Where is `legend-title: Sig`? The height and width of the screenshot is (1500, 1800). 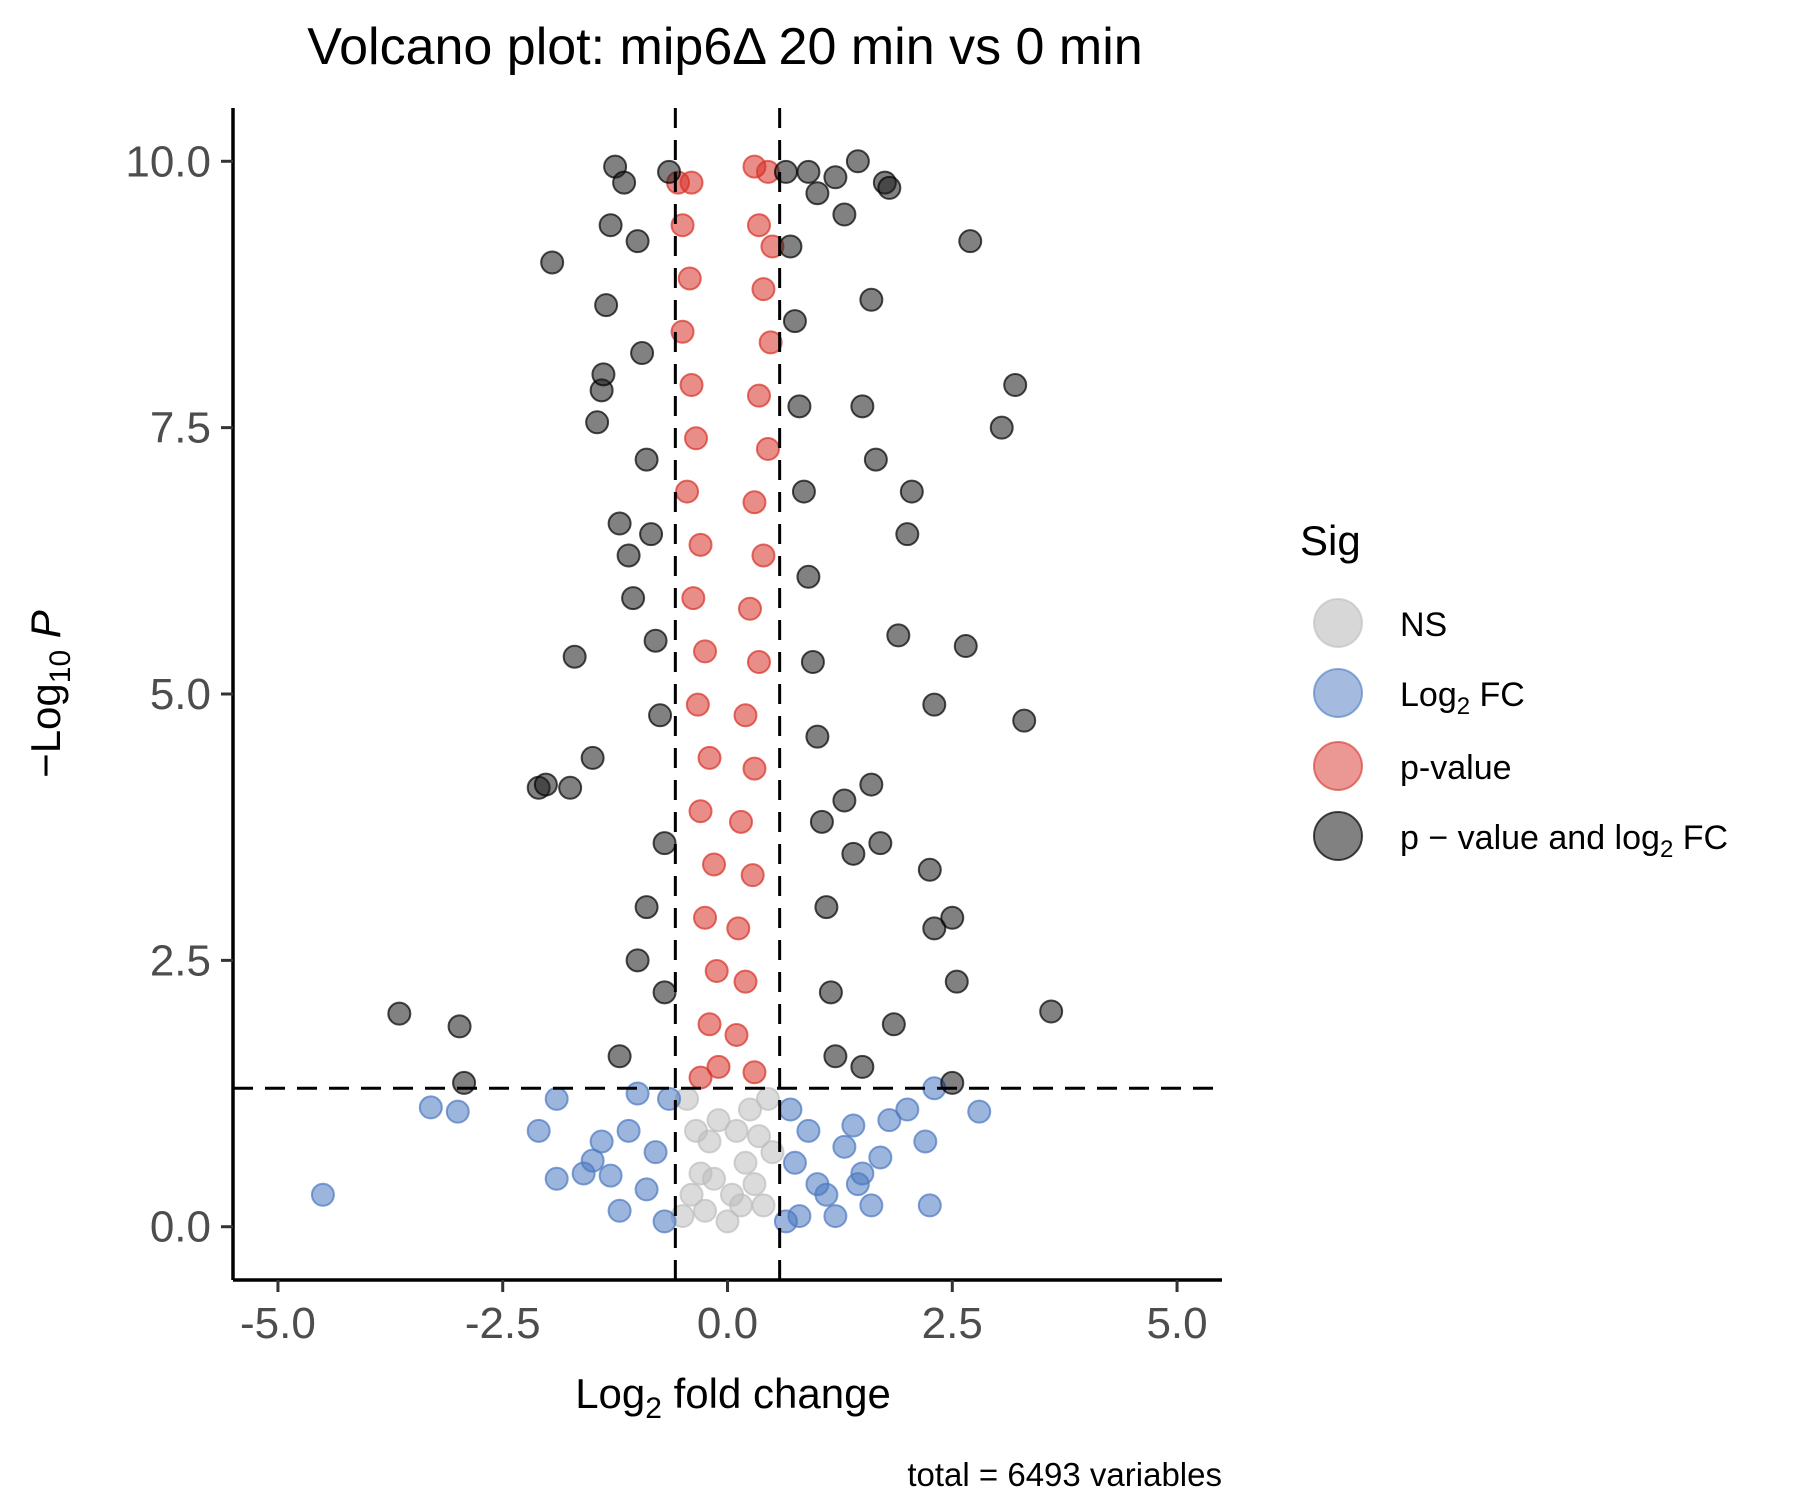 legend-title: Sig is located at coordinates (1330, 540).